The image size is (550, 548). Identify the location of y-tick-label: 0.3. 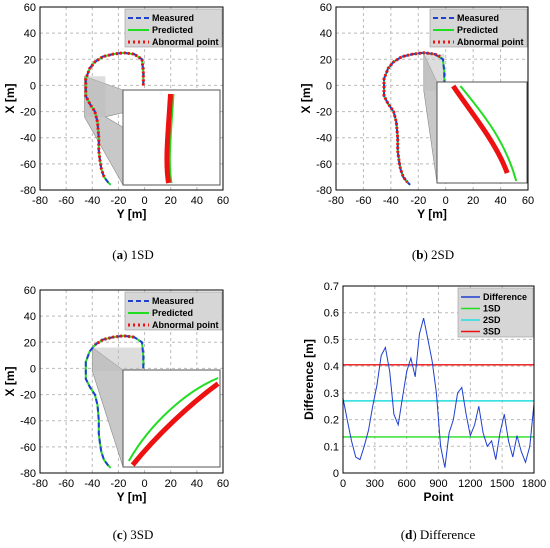
(331, 394).